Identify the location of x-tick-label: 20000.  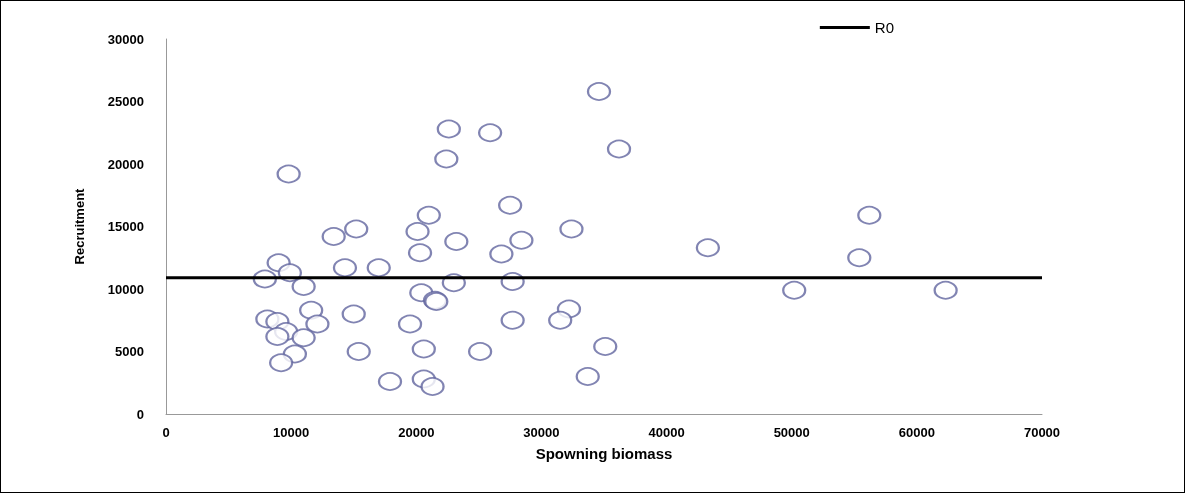
(416, 432).